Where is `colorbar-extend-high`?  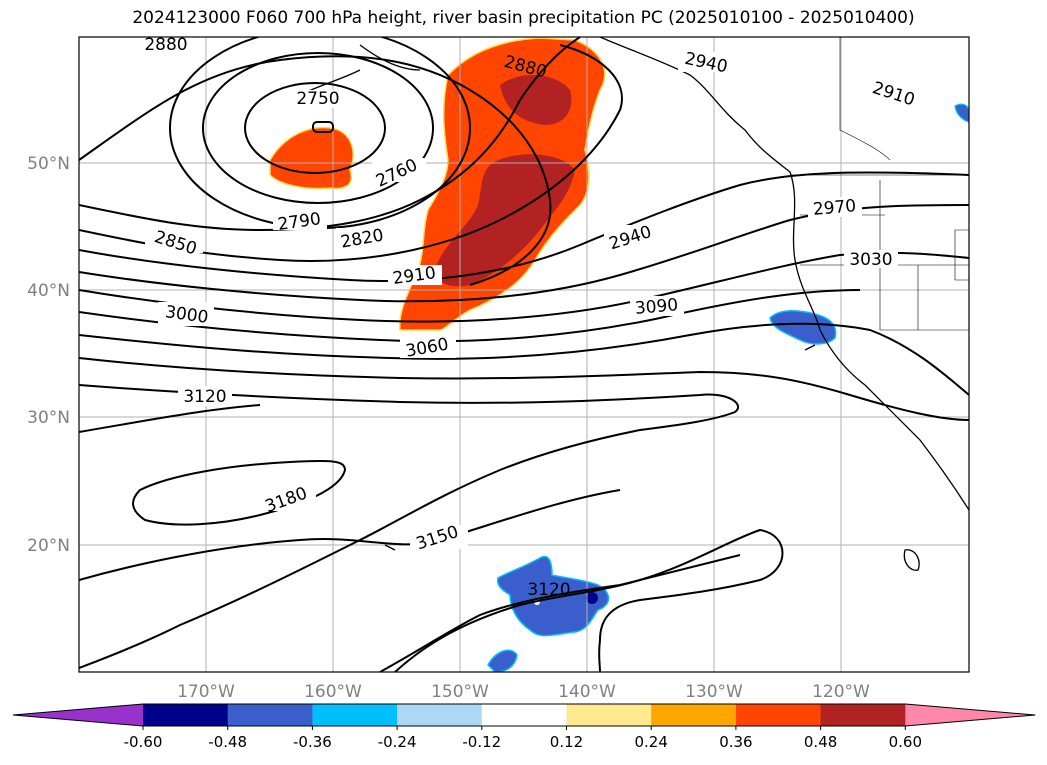
colorbar-extend-high is located at coordinates (970, 715).